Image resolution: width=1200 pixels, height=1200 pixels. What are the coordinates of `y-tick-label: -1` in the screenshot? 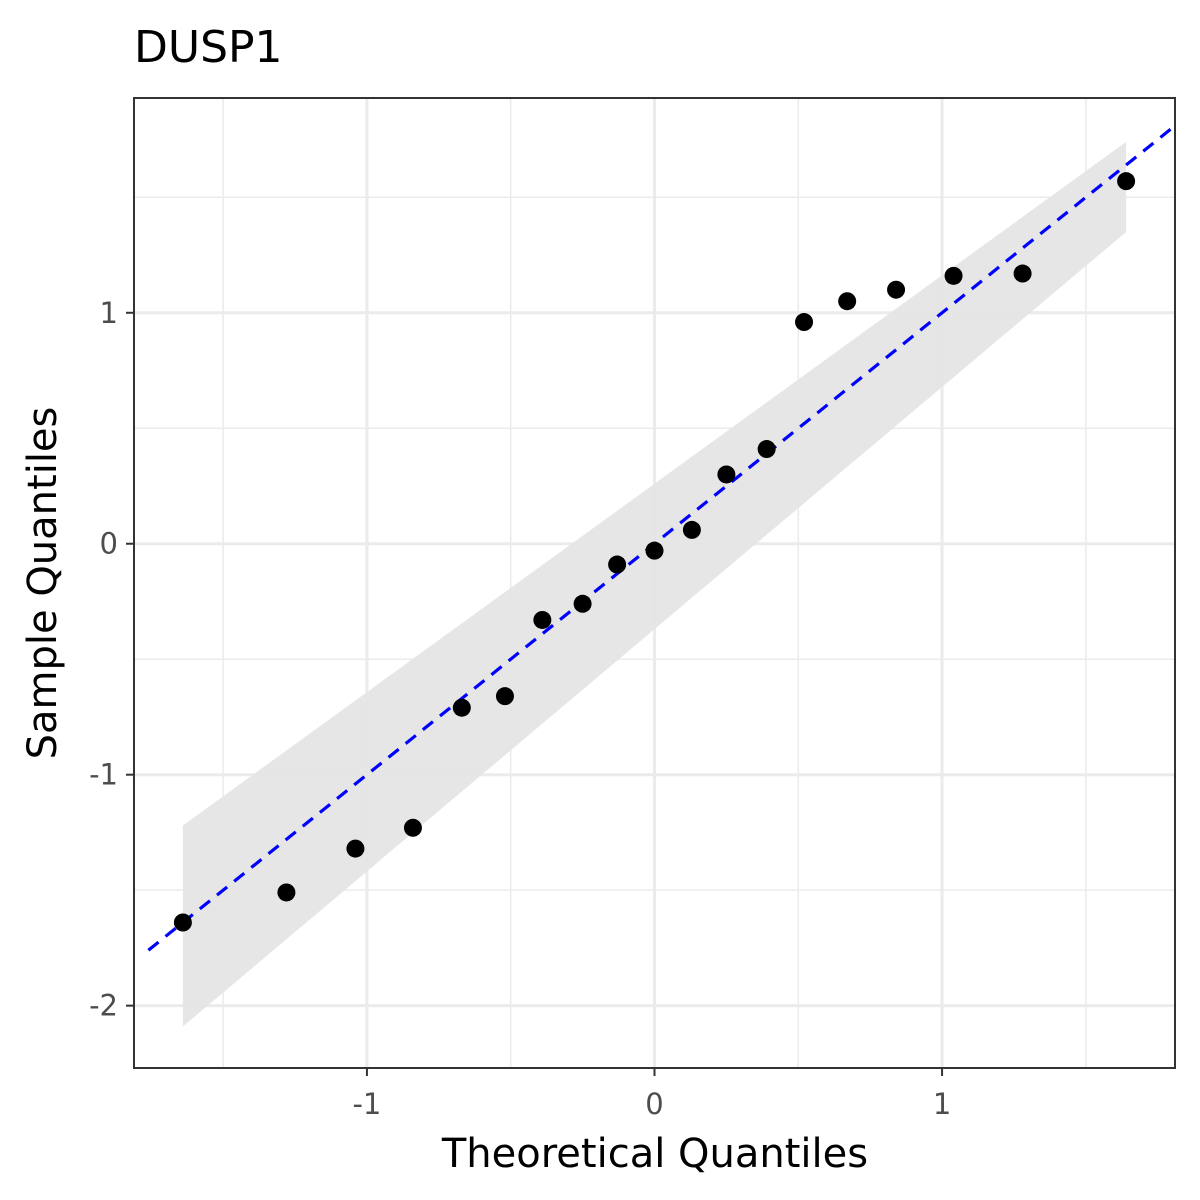 It's located at (103, 775).